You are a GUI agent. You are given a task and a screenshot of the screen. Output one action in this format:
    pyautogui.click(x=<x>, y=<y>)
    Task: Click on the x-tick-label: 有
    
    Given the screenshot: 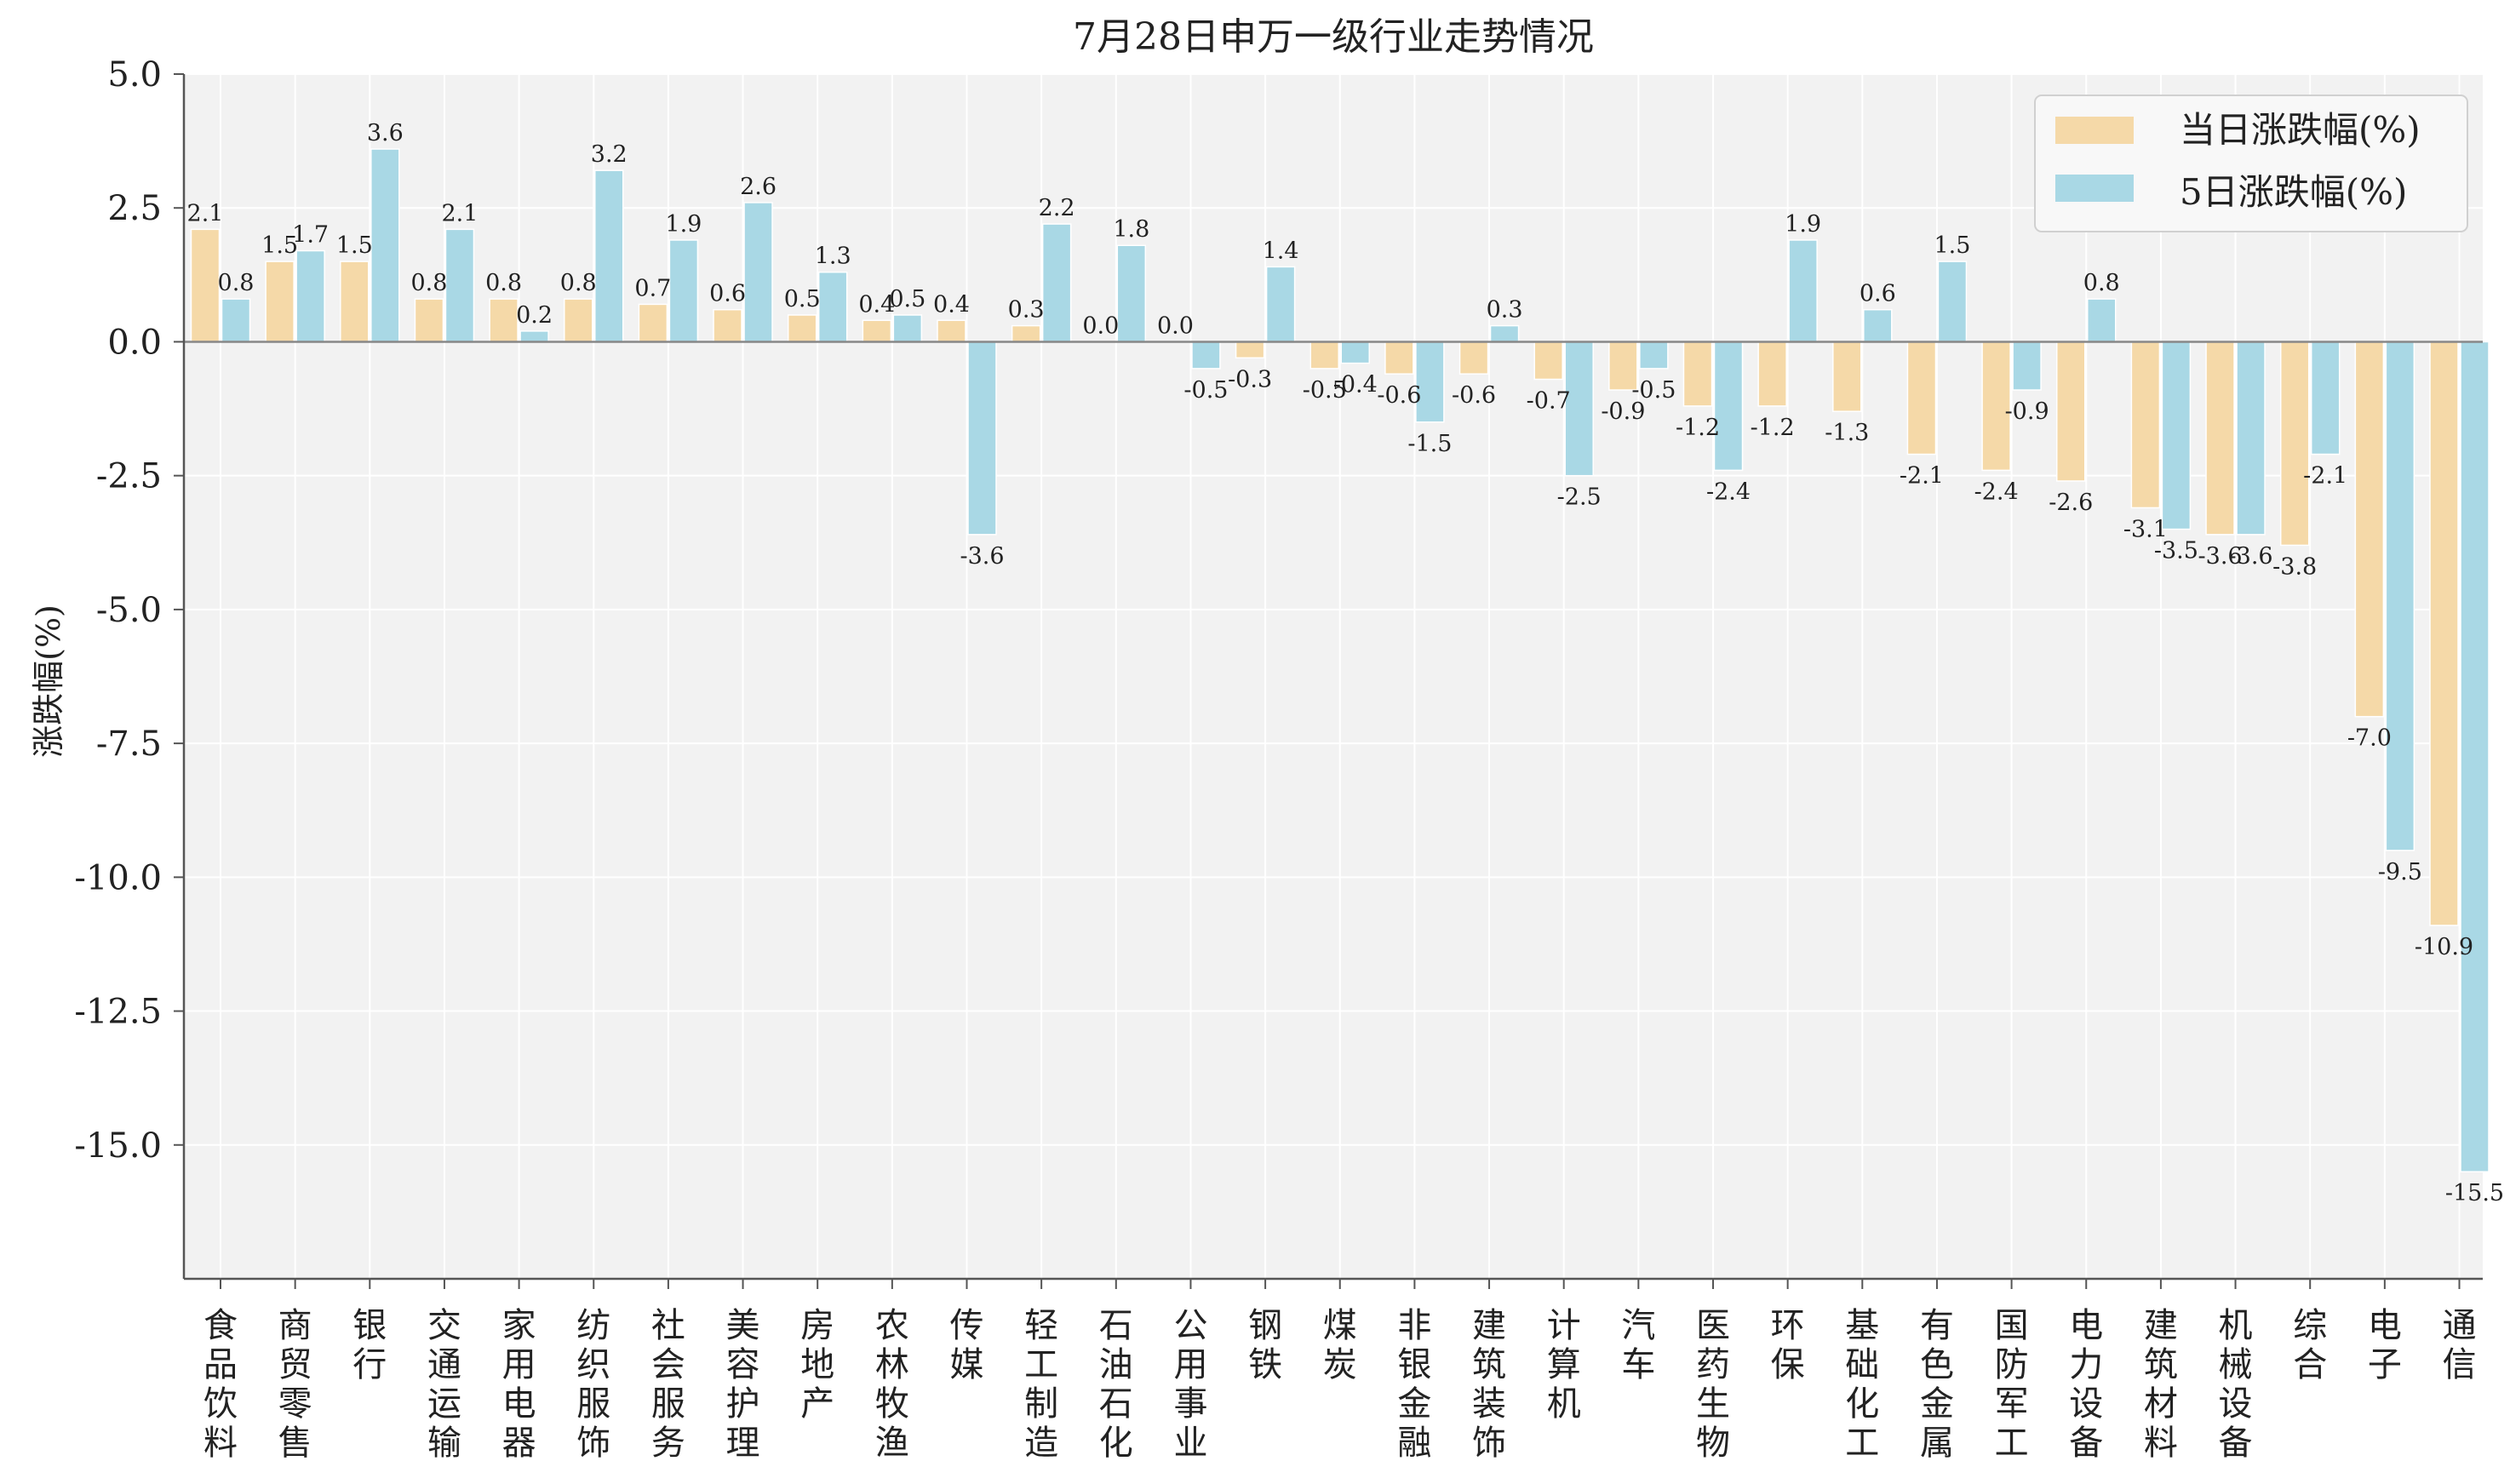 What is the action you would take?
    pyautogui.click(x=1937, y=1325)
    